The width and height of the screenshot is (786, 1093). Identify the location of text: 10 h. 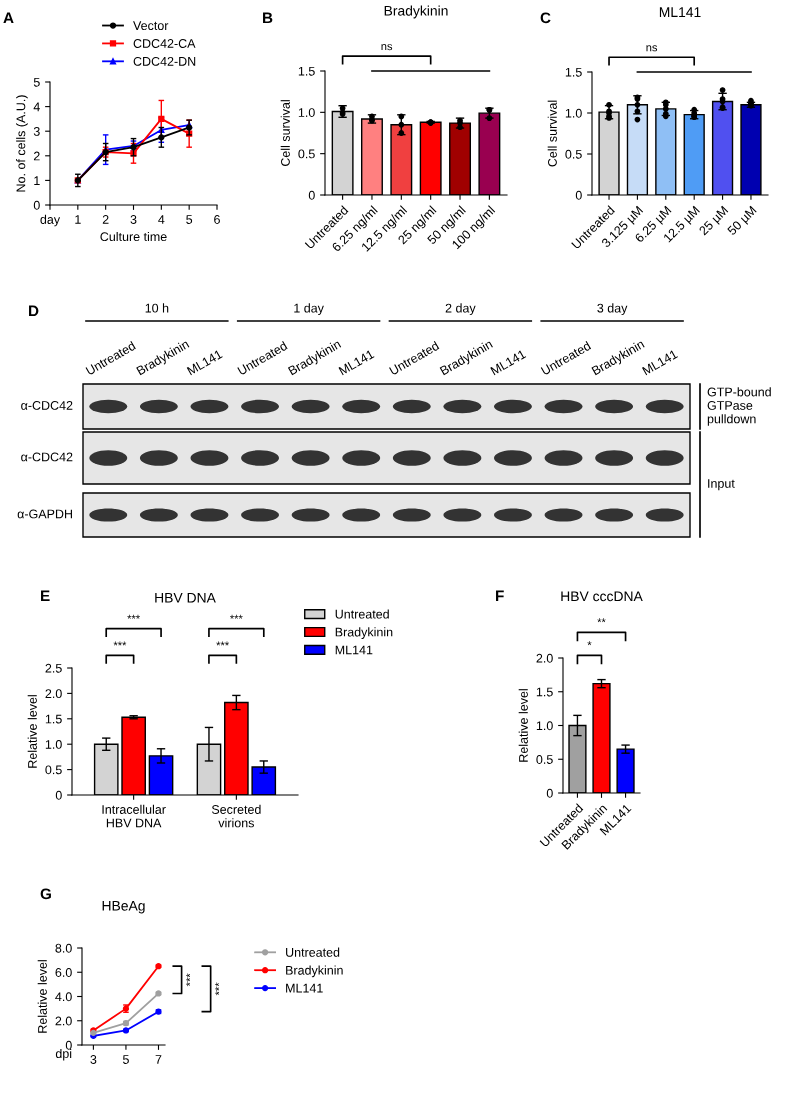
(157, 308).